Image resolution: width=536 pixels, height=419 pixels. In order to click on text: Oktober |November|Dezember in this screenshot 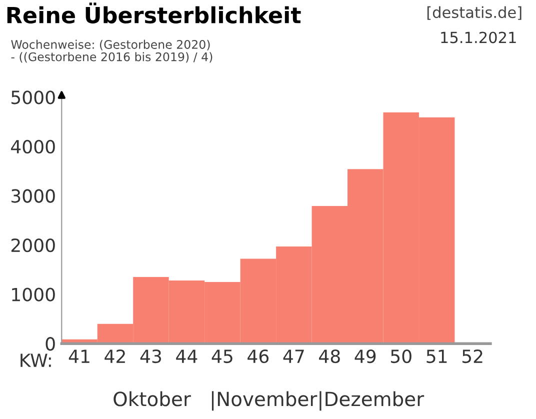, I will do `click(269, 401)`.